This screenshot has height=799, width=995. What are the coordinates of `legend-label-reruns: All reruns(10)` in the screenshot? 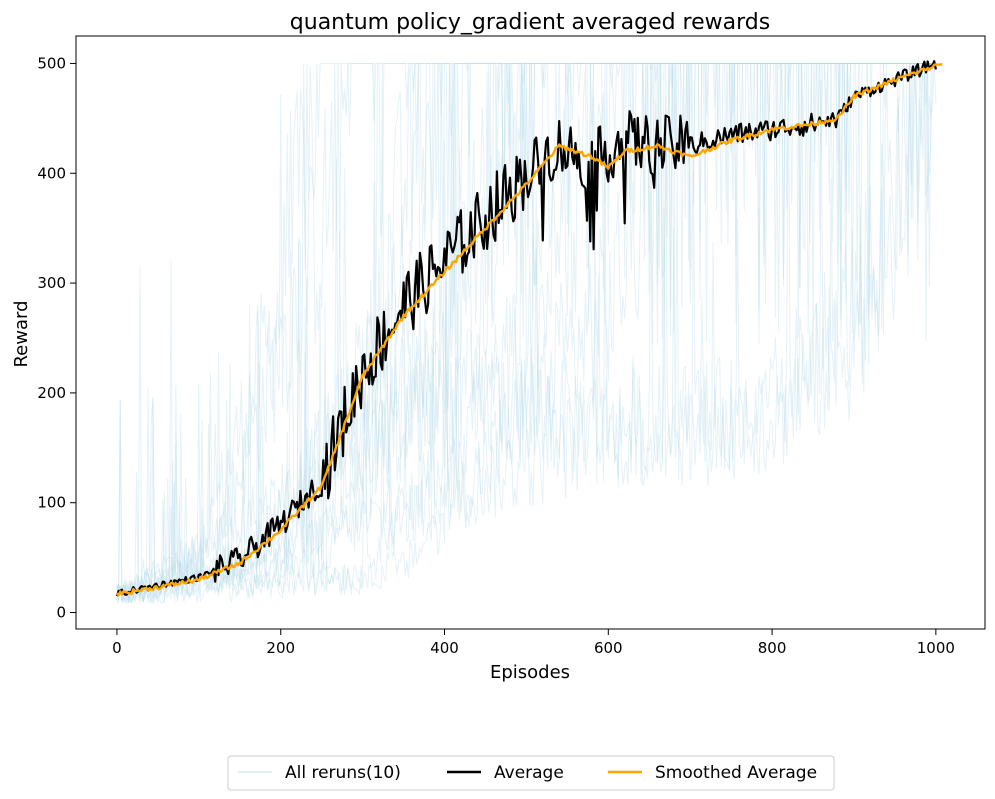 It's located at (343, 773).